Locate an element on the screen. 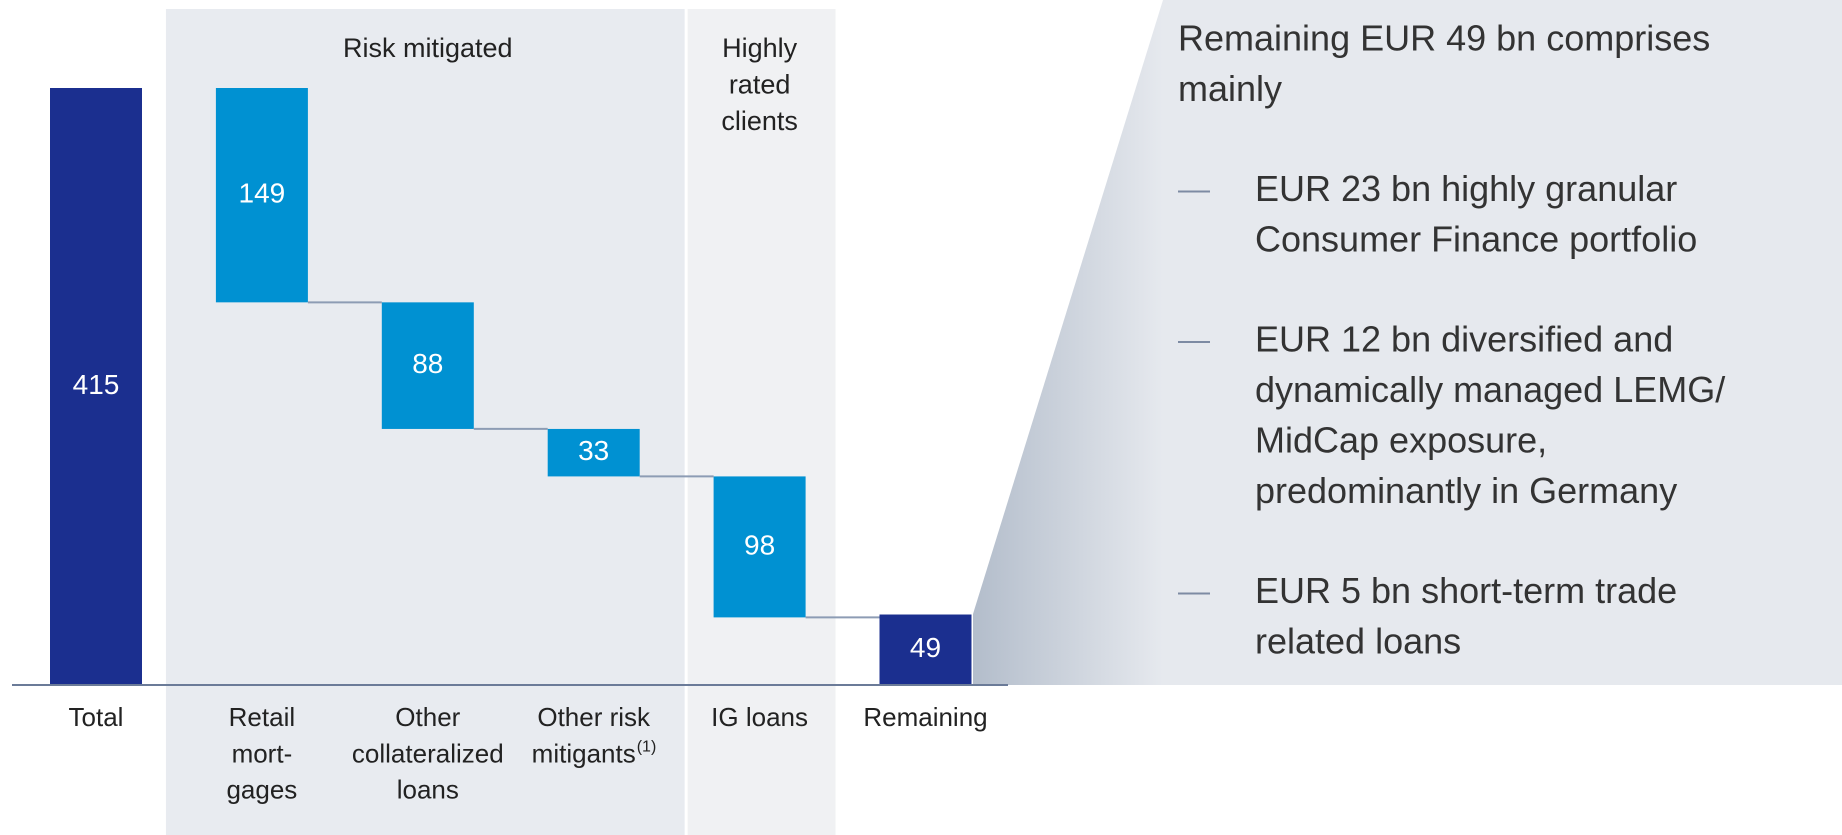 This screenshot has width=1842, height=835. x-tick-label: mitigants is located at coordinates (584, 753).